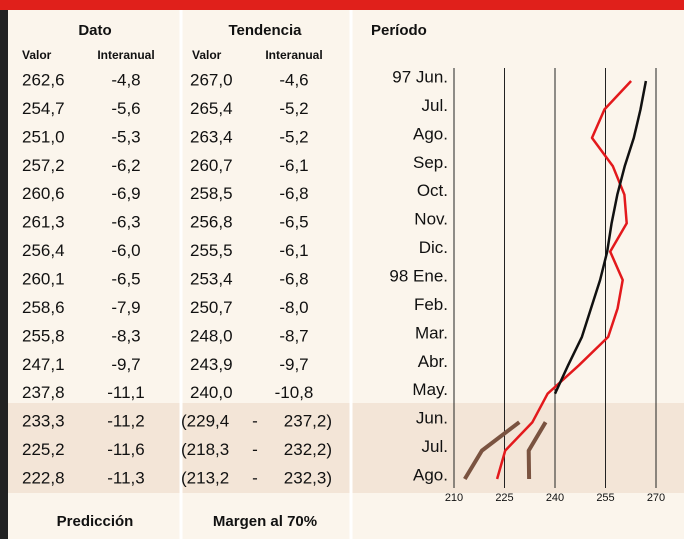 The width and height of the screenshot is (684, 539). What do you see at coordinates (656, 498) in the screenshot?
I see `x-tick-label: 270` at bounding box center [656, 498].